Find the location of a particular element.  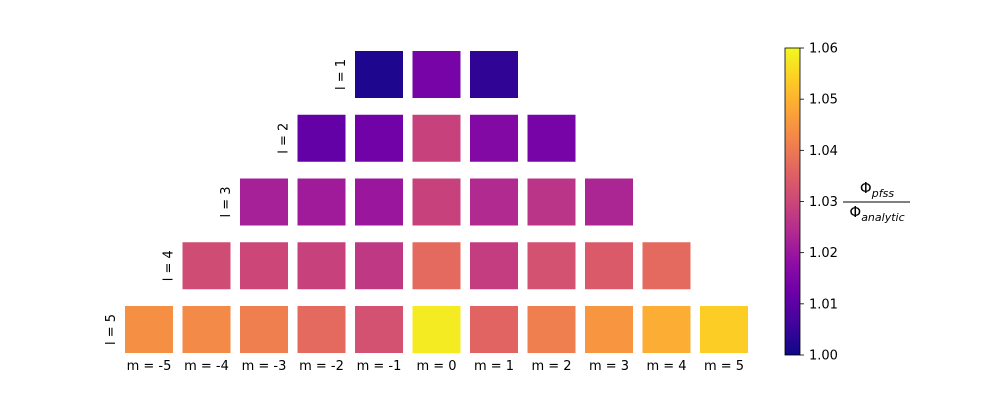

heatmap-cell-l4-m2 is located at coordinates (551, 266).